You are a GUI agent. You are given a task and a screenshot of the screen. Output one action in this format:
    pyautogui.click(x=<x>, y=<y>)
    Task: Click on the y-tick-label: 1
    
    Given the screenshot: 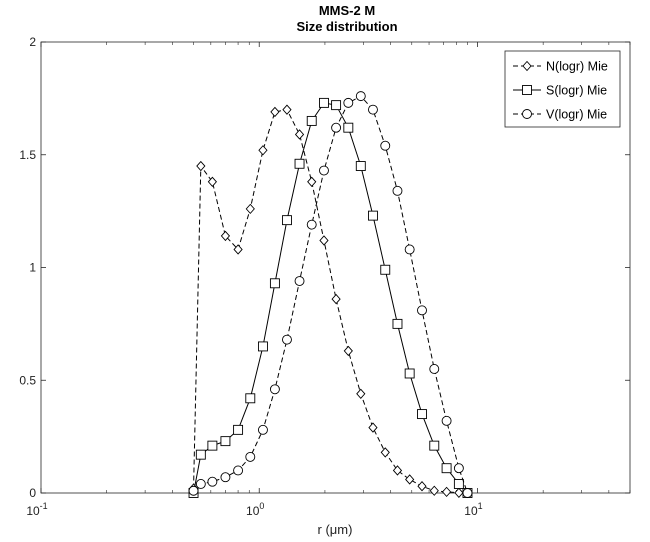 What is the action you would take?
    pyautogui.click(x=32, y=268)
    